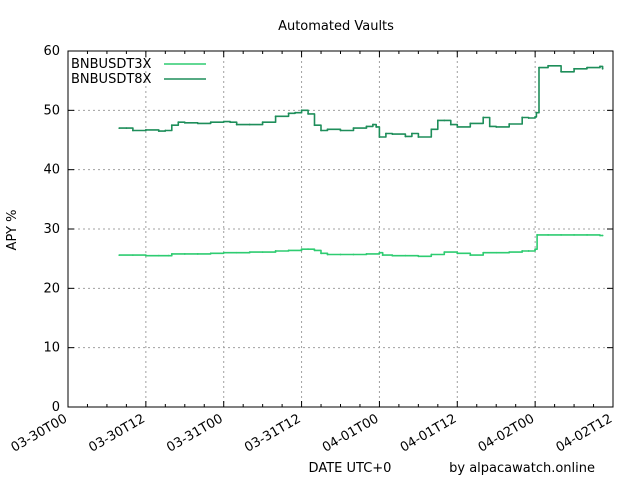 This screenshot has height=485, width=640. Describe the element at coordinates (56, 407) in the screenshot. I see `y-tick-label: 0` at that location.